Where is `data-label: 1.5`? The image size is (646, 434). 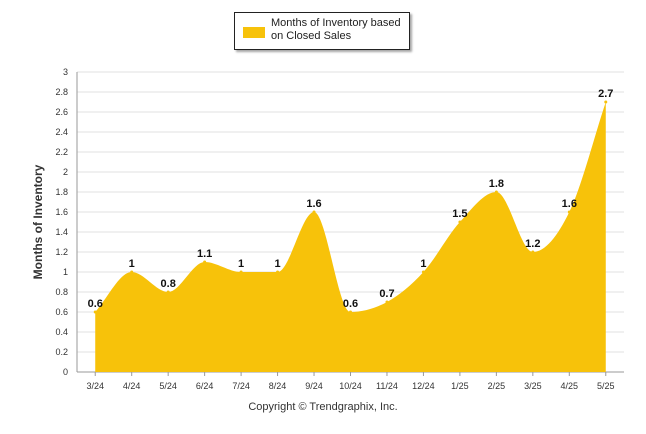
data-label: 1.5 is located at coordinates (459, 214).